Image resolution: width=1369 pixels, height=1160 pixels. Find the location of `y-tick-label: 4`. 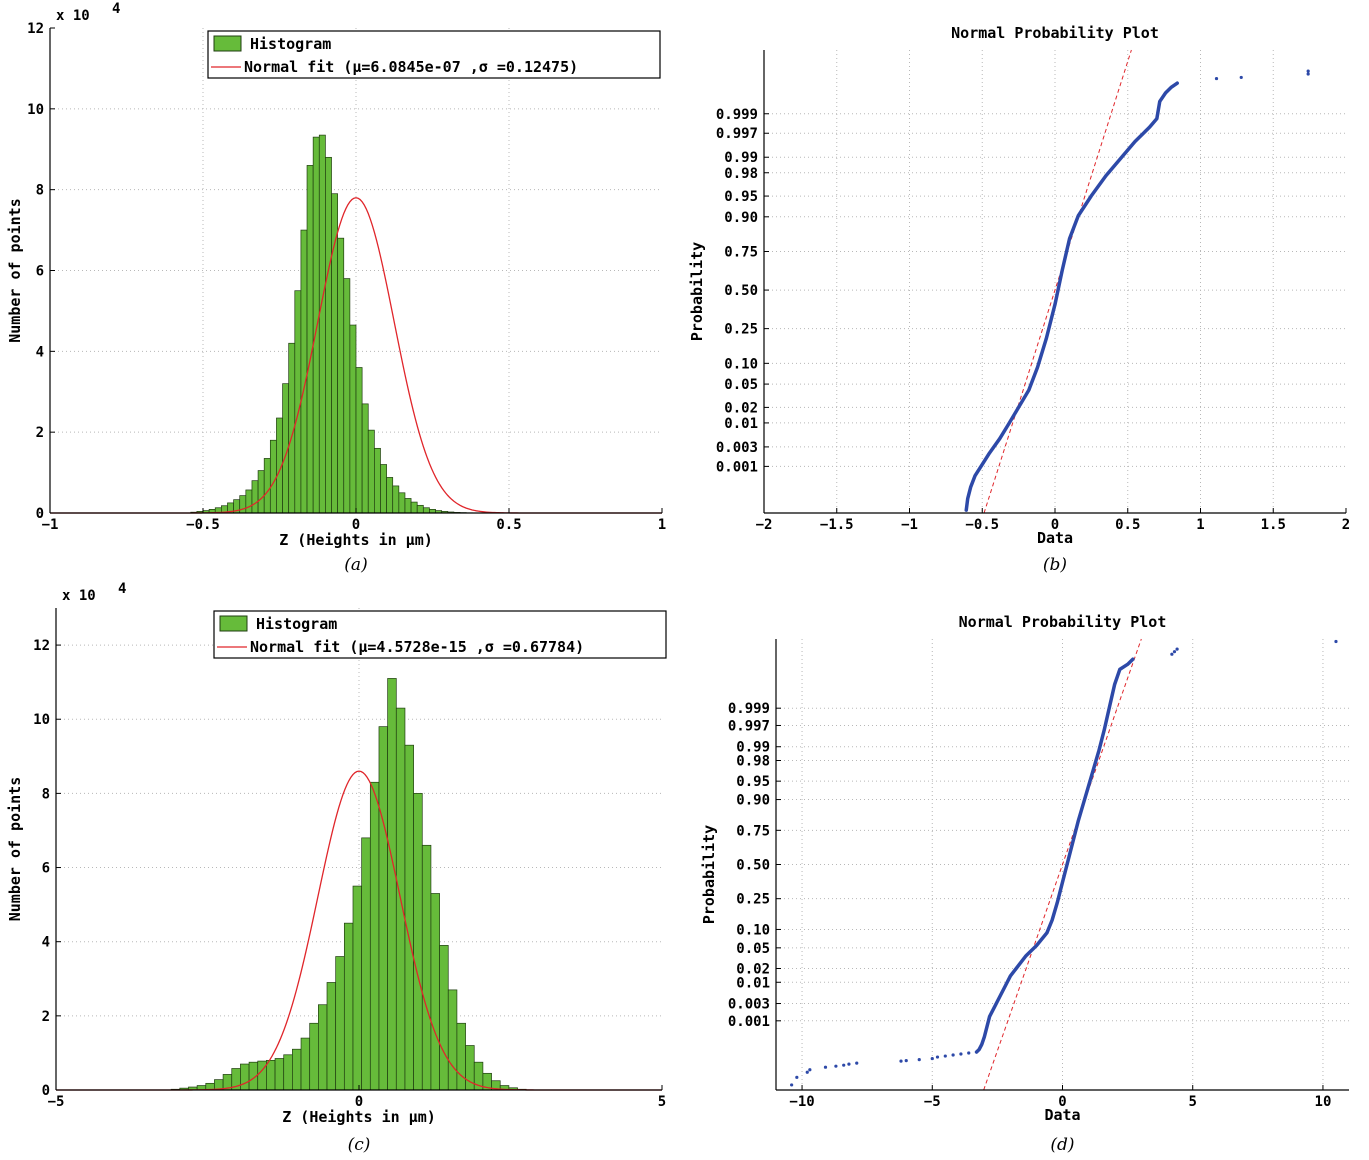

y-tick-label: 4 is located at coordinates (40, 352).